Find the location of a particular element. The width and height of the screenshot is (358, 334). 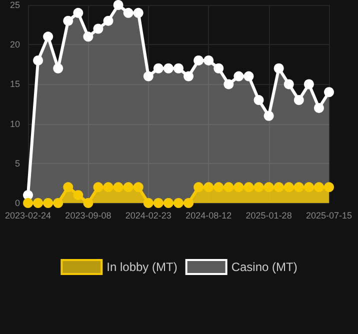

y-tick-label: 25 is located at coordinates (15, 5).